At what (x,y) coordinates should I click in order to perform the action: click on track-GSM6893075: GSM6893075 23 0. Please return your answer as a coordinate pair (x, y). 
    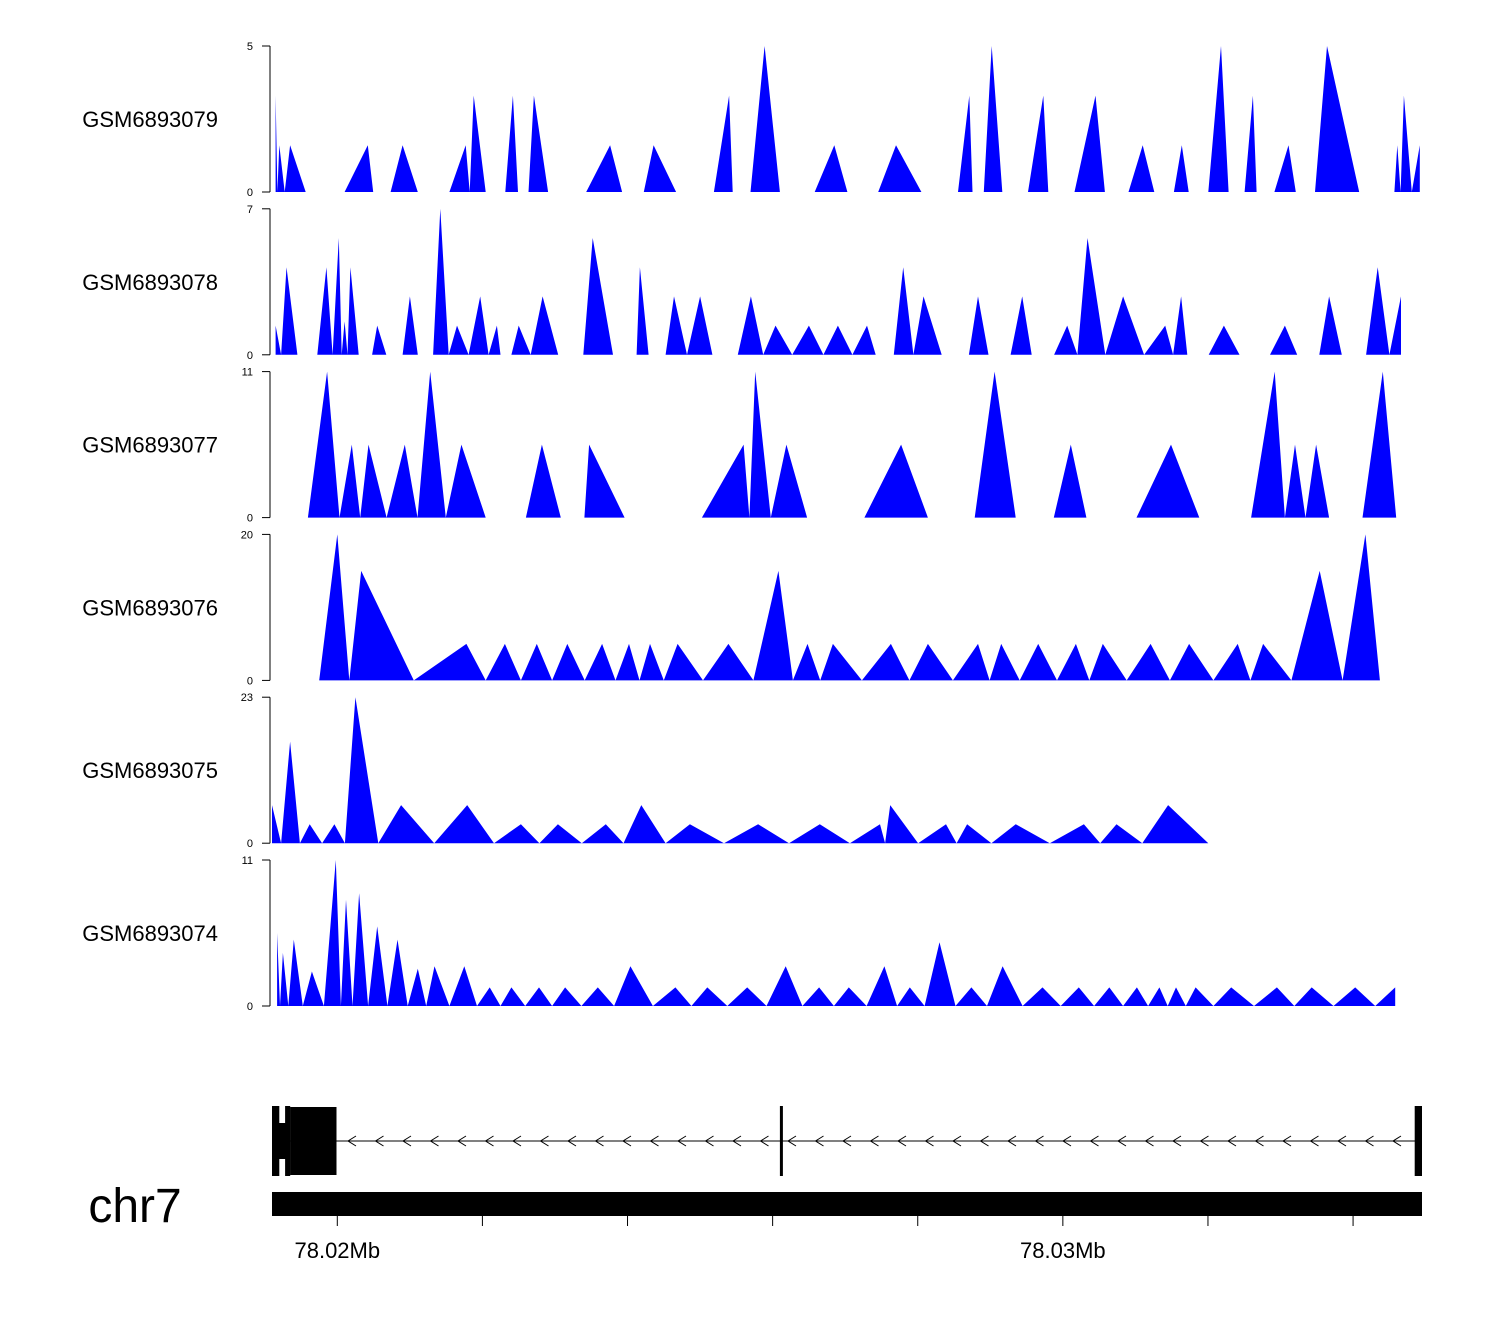
    Looking at the image, I should click on (665, 771).